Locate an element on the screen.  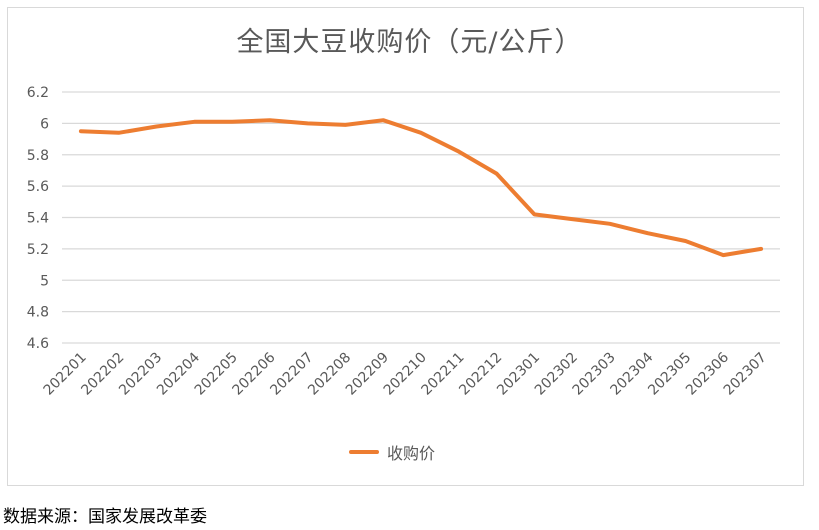
y-axis-tick-label: 5 is located at coordinates (44, 281).